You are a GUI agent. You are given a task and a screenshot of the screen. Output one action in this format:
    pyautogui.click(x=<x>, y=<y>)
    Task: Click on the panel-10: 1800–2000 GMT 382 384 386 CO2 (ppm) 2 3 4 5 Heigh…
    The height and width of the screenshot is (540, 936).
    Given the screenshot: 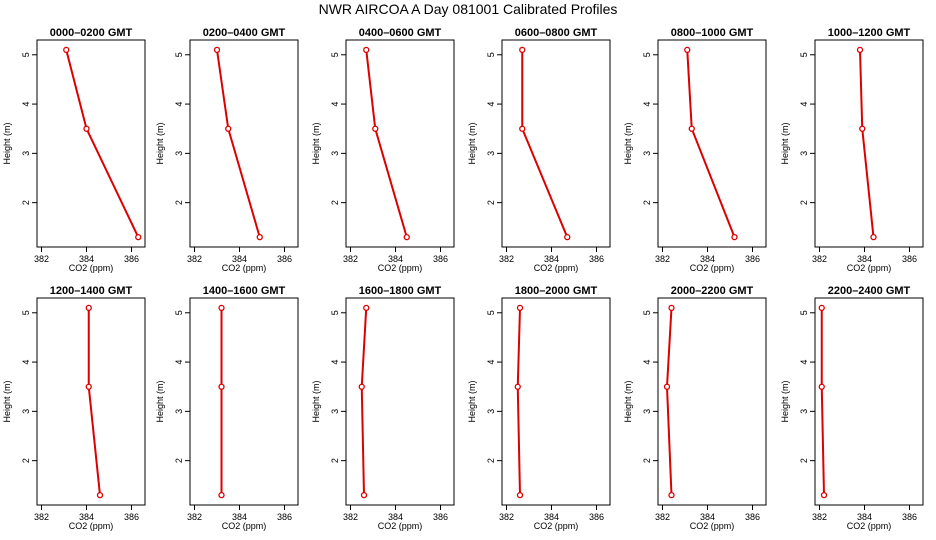 What is the action you would take?
    pyautogui.click(x=539, y=408)
    